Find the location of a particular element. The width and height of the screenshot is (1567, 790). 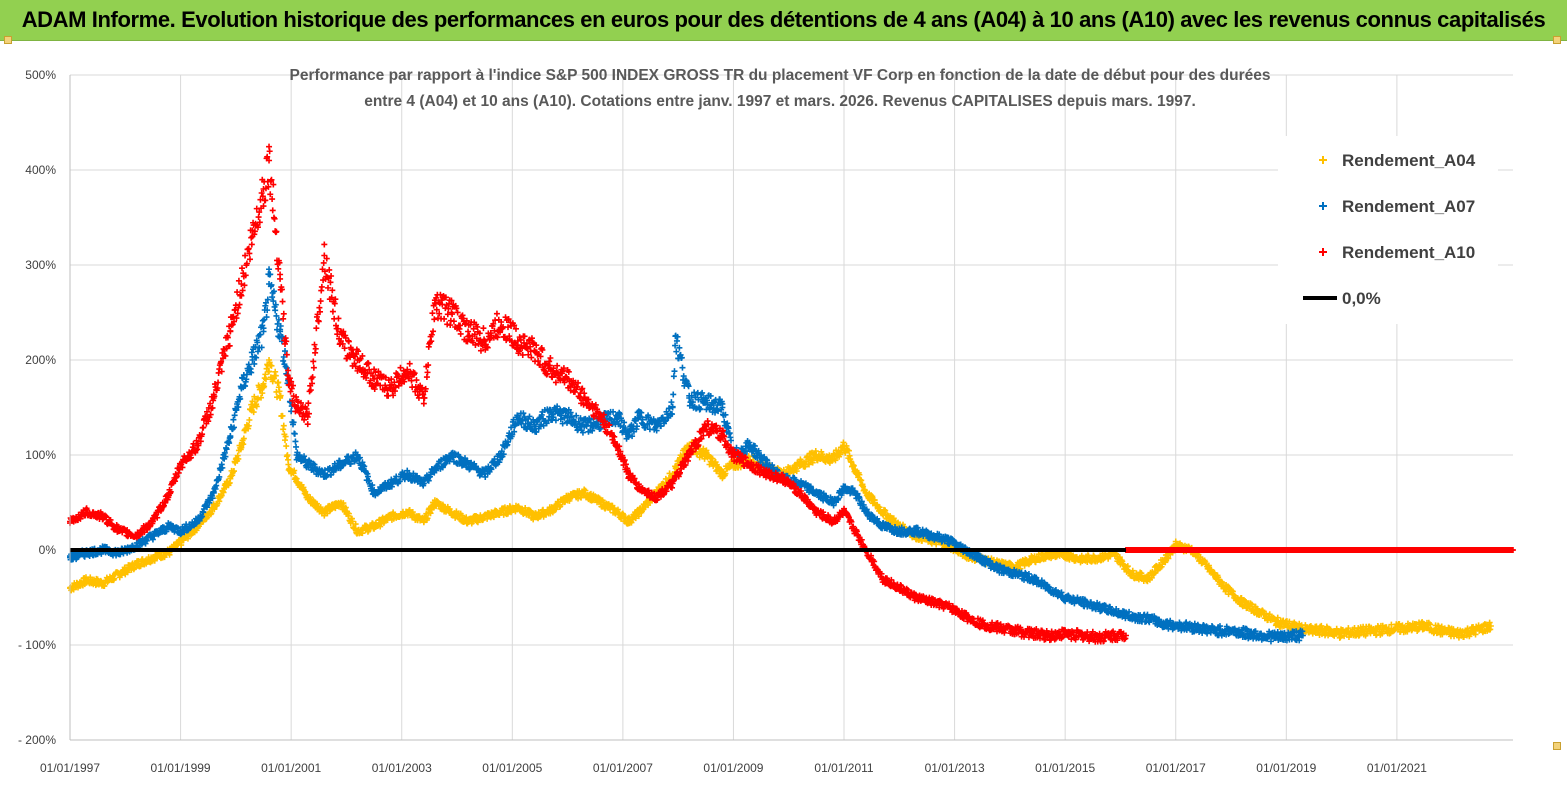

corner-marker-top-right is located at coordinates (1557, 40).